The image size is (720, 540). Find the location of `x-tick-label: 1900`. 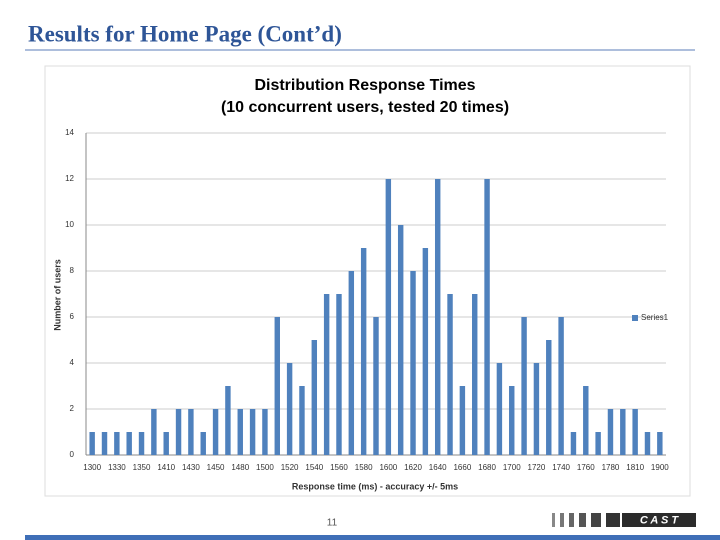

x-tick-label: 1900 is located at coordinates (660, 467).